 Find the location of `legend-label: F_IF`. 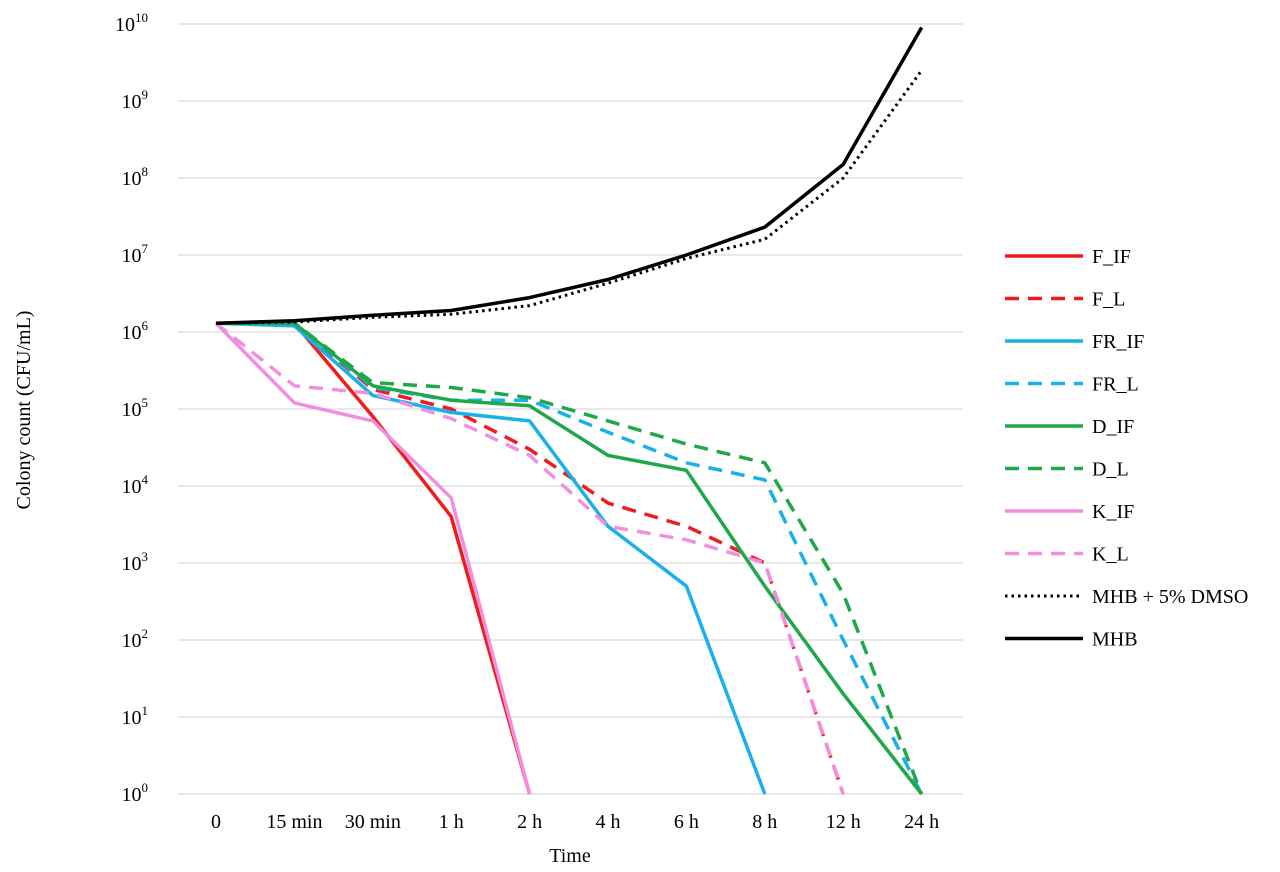

legend-label: F_IF is located at coordinates (1111, 257).